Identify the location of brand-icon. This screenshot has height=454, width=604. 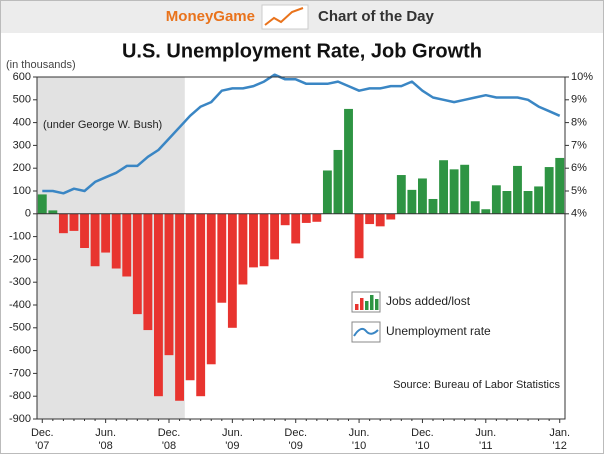
(285, 17).